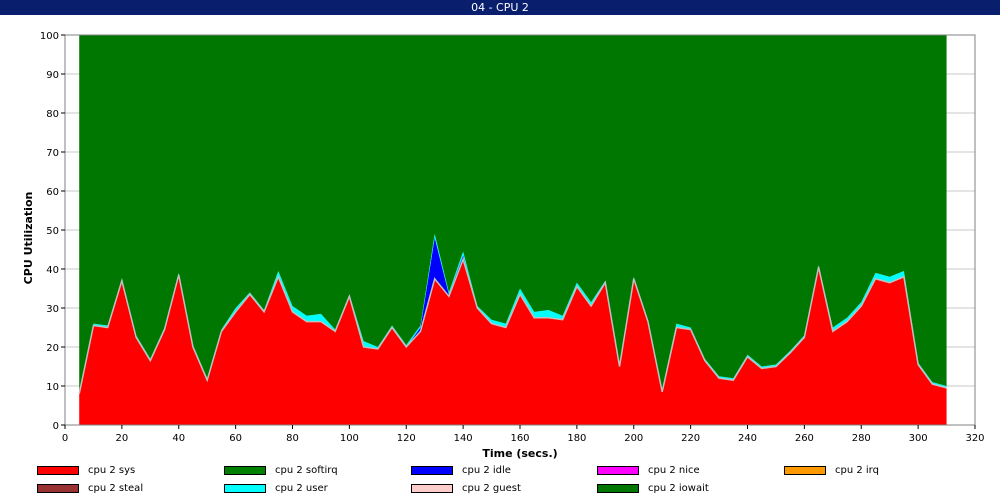 This screenshot has width=1000, height=504. What do you see at coordinates (52, 231) in the screenshot?
I see `y-tick-label: 50` at bounding box center [52, 231].